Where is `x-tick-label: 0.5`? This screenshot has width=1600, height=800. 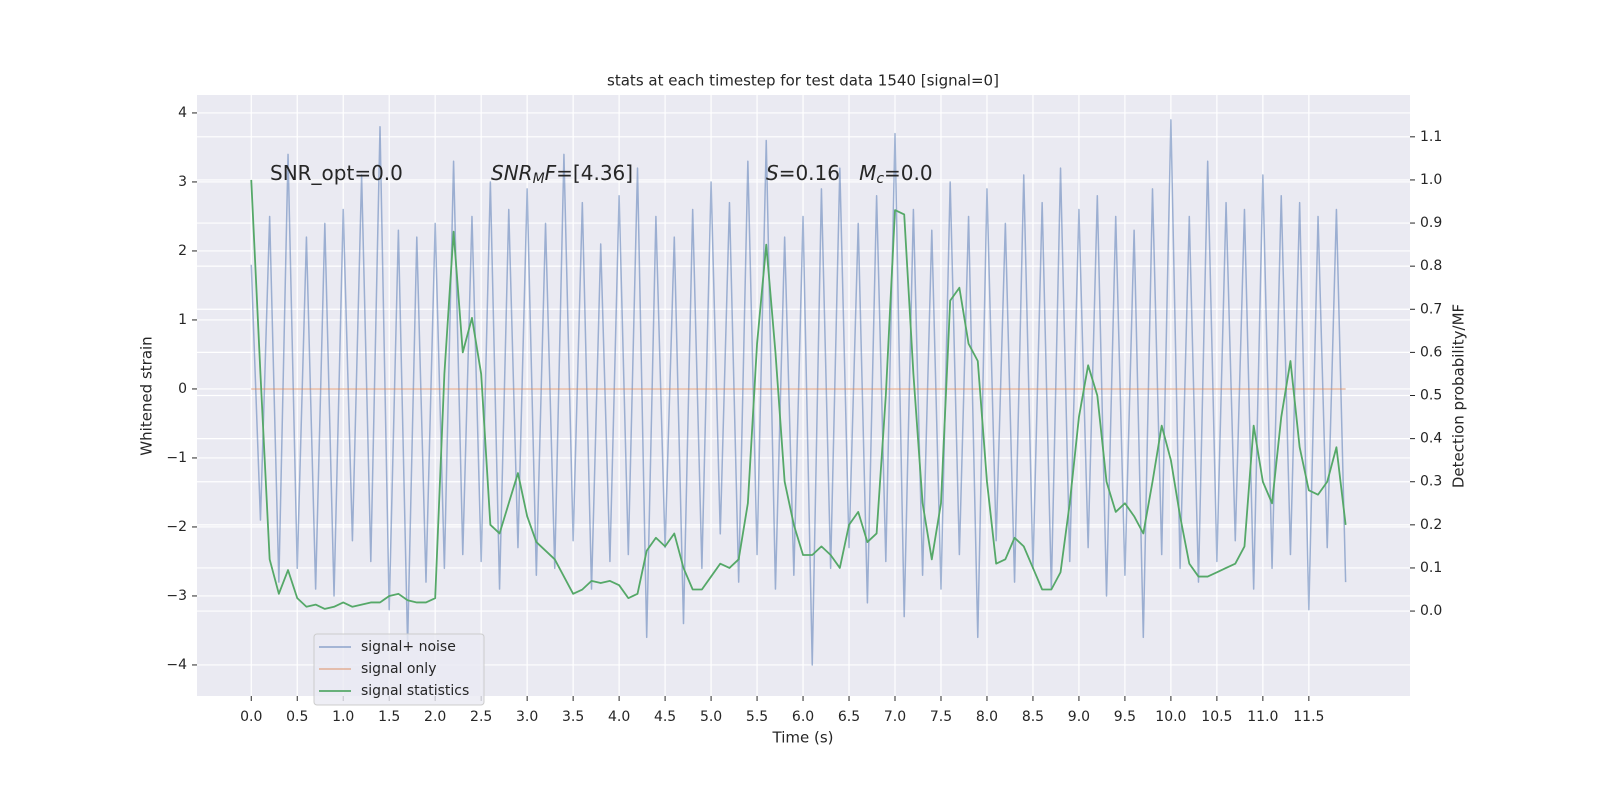 x-tick-label: 0.5 is located at coordinates (297, 717).